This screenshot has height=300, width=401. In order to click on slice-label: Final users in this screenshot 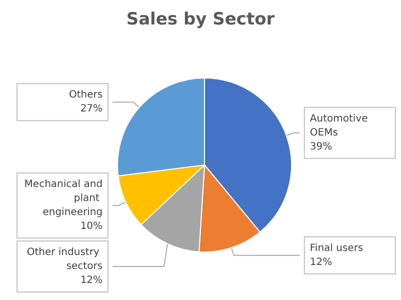, I will do `click(337, 248)`.